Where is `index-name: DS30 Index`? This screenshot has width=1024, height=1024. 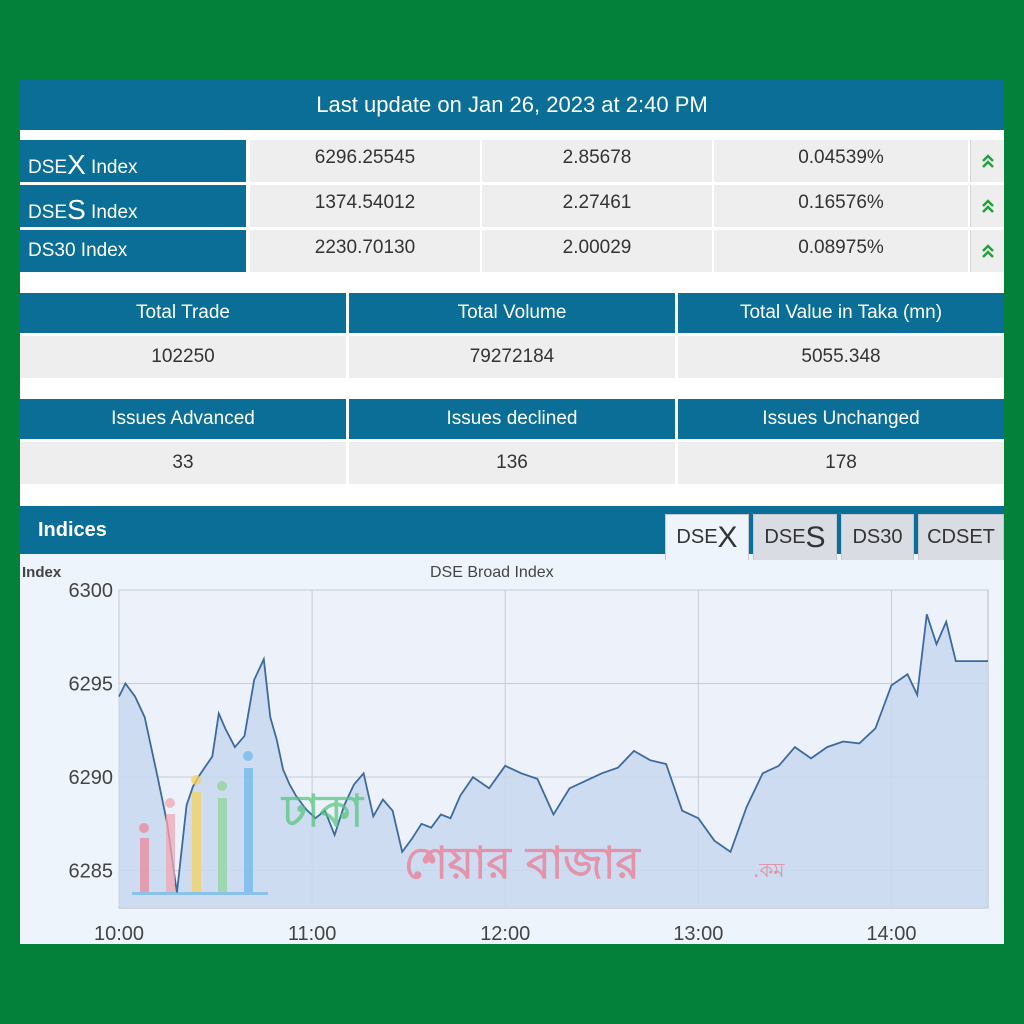 index-name: DS30 Index is located at coordinates (133, 251).